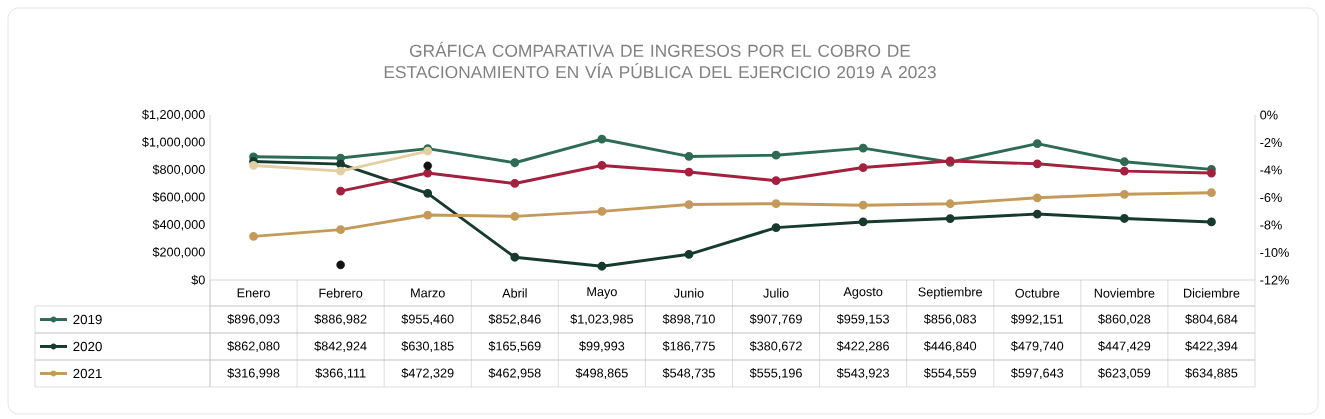 The height and width of the screenshot is (419, 1325). Describe the element at coordinates (1124, 346) in the screenshot. I see `data-label: $447,429` at that location.